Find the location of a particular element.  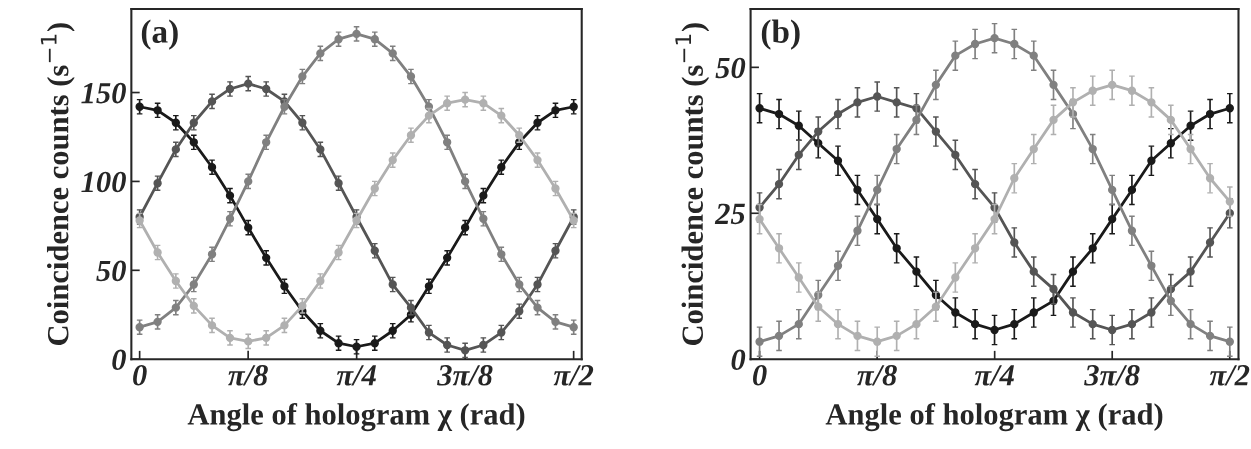

y-tick-label: 25 is located at coordinates (729, 214).